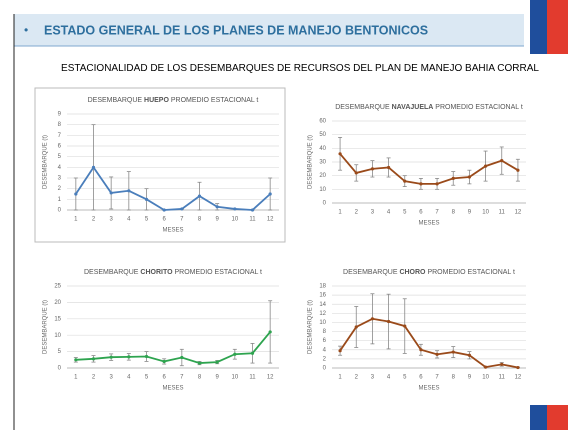 This screenshot has width=568, height=435. What do you see at coordinates (60, 200) in the screenshot?
I see `y-tick-label: 1` at bounding box center [60, 200].